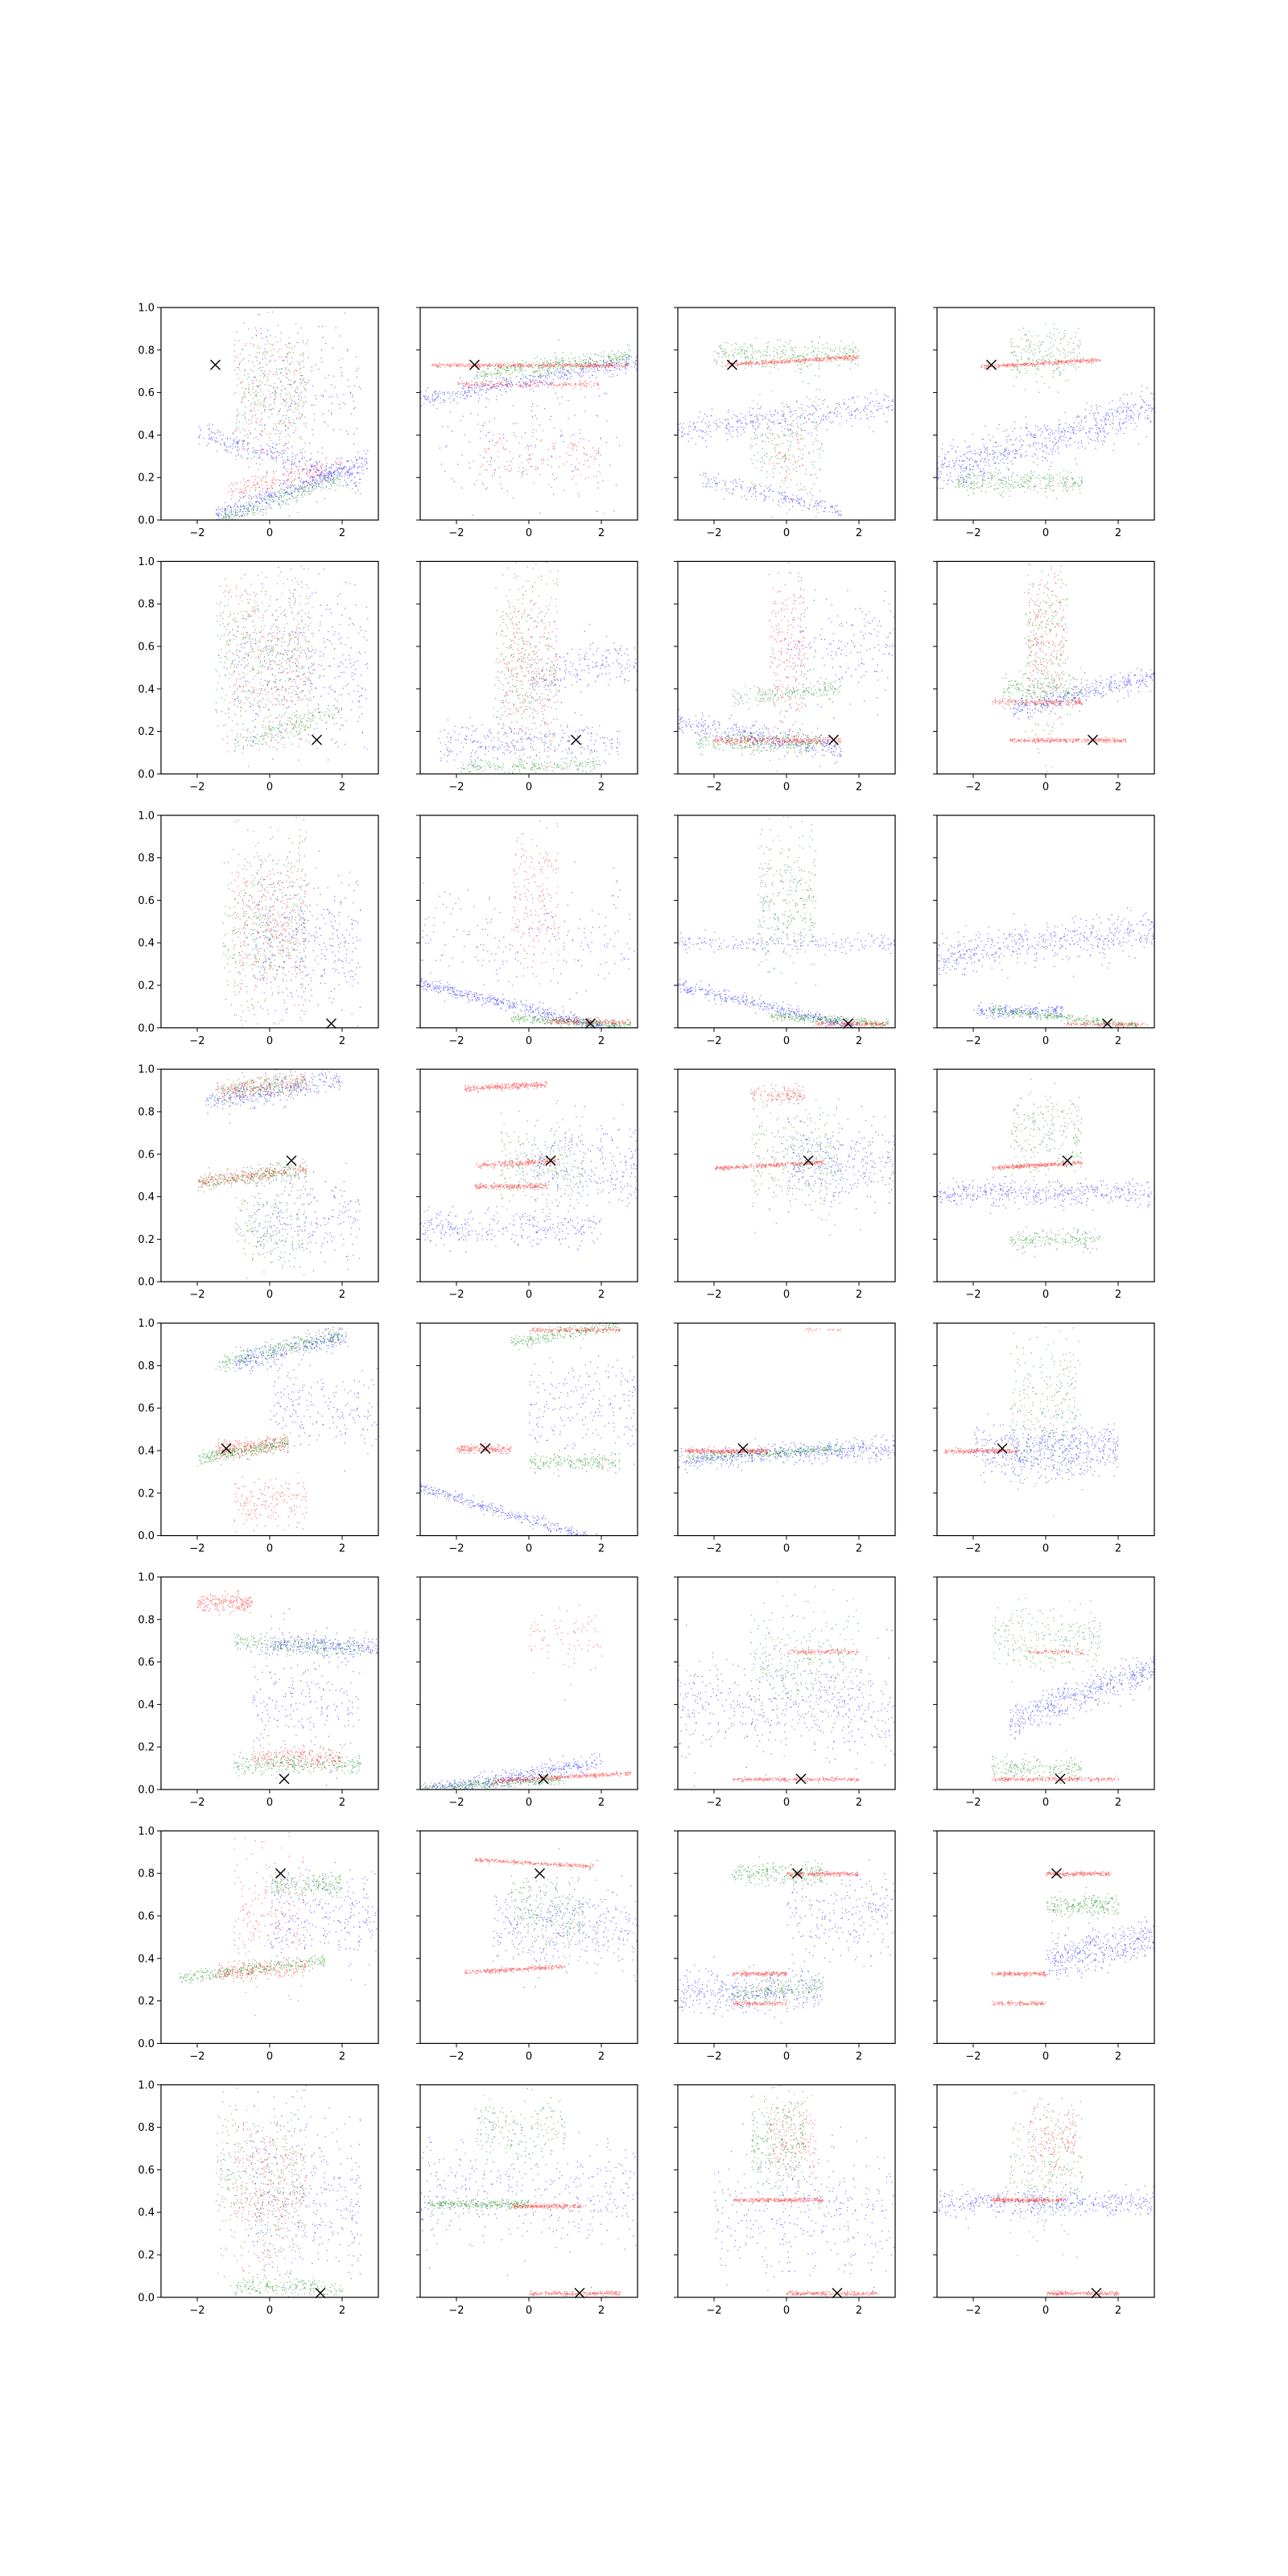 Image resolution: width=1288 pixels, height=2576 pixels. I want to click on subplot-r6-c2: −2 0 2, so click(785, 1946).